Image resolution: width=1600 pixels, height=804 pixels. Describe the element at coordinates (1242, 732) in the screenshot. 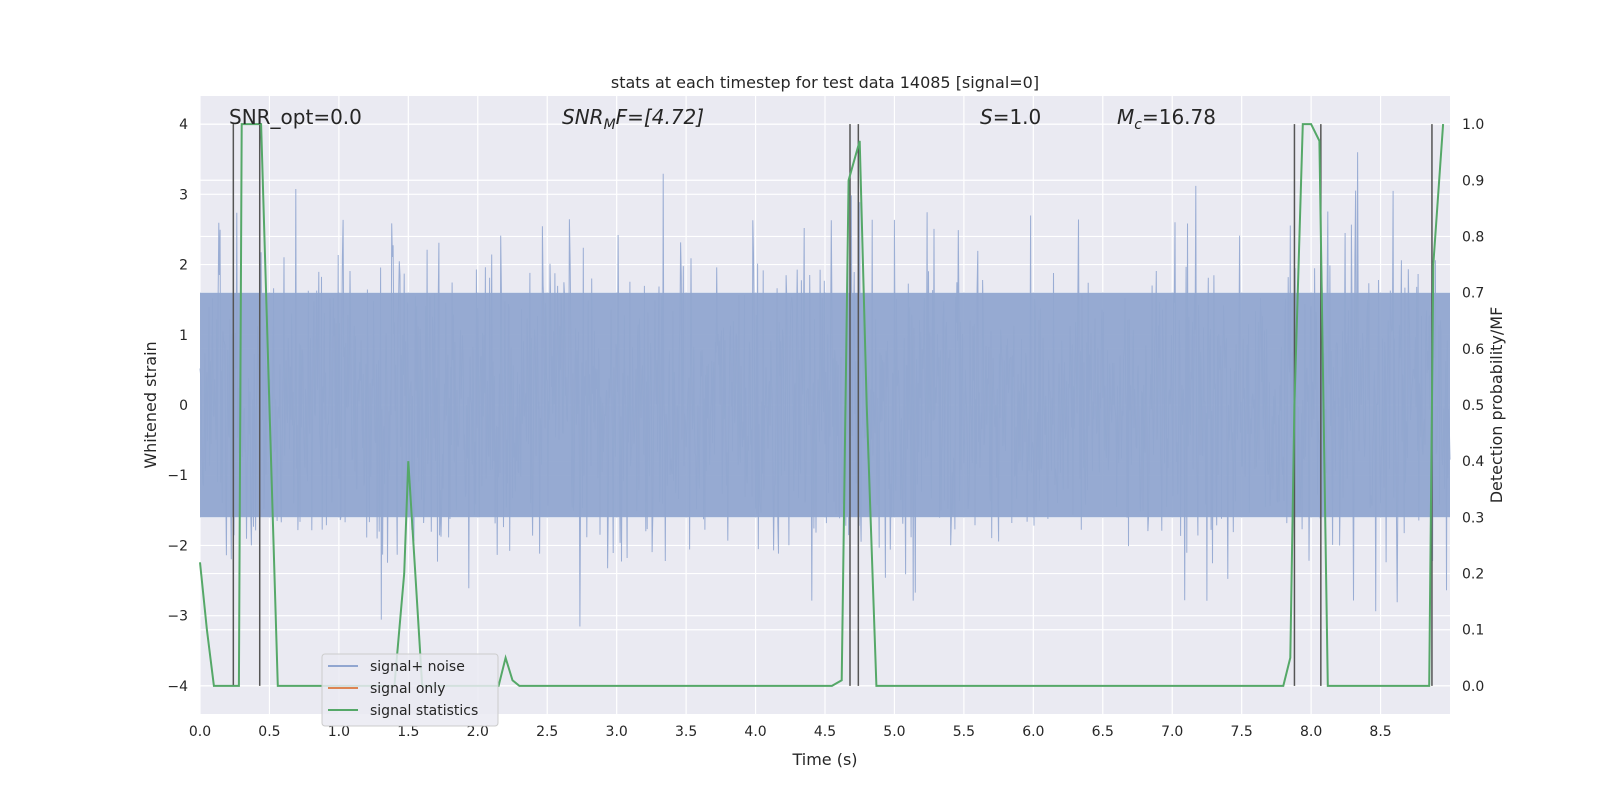

I see `x-tick-label: 7.5` at that location.